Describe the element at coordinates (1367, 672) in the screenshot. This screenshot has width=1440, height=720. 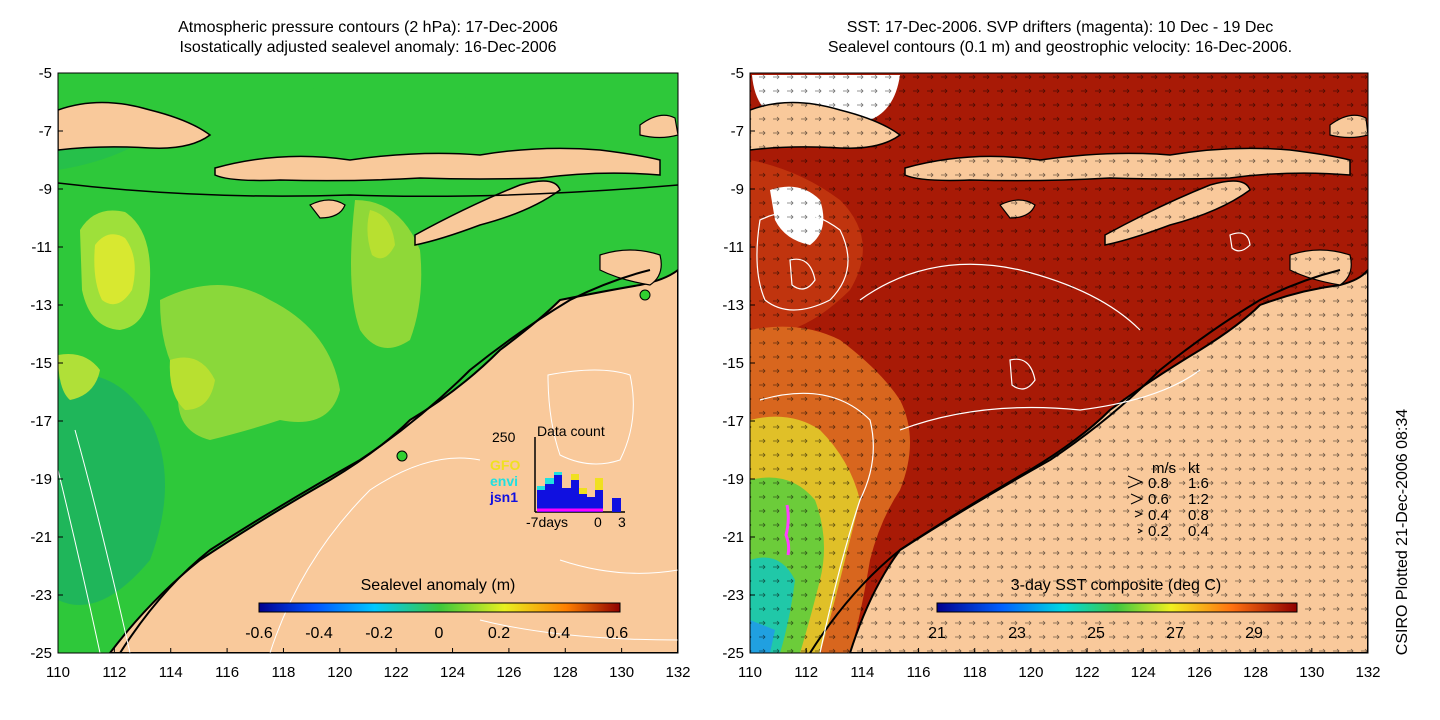
I see `right-x-tick-label: 132` at that location.